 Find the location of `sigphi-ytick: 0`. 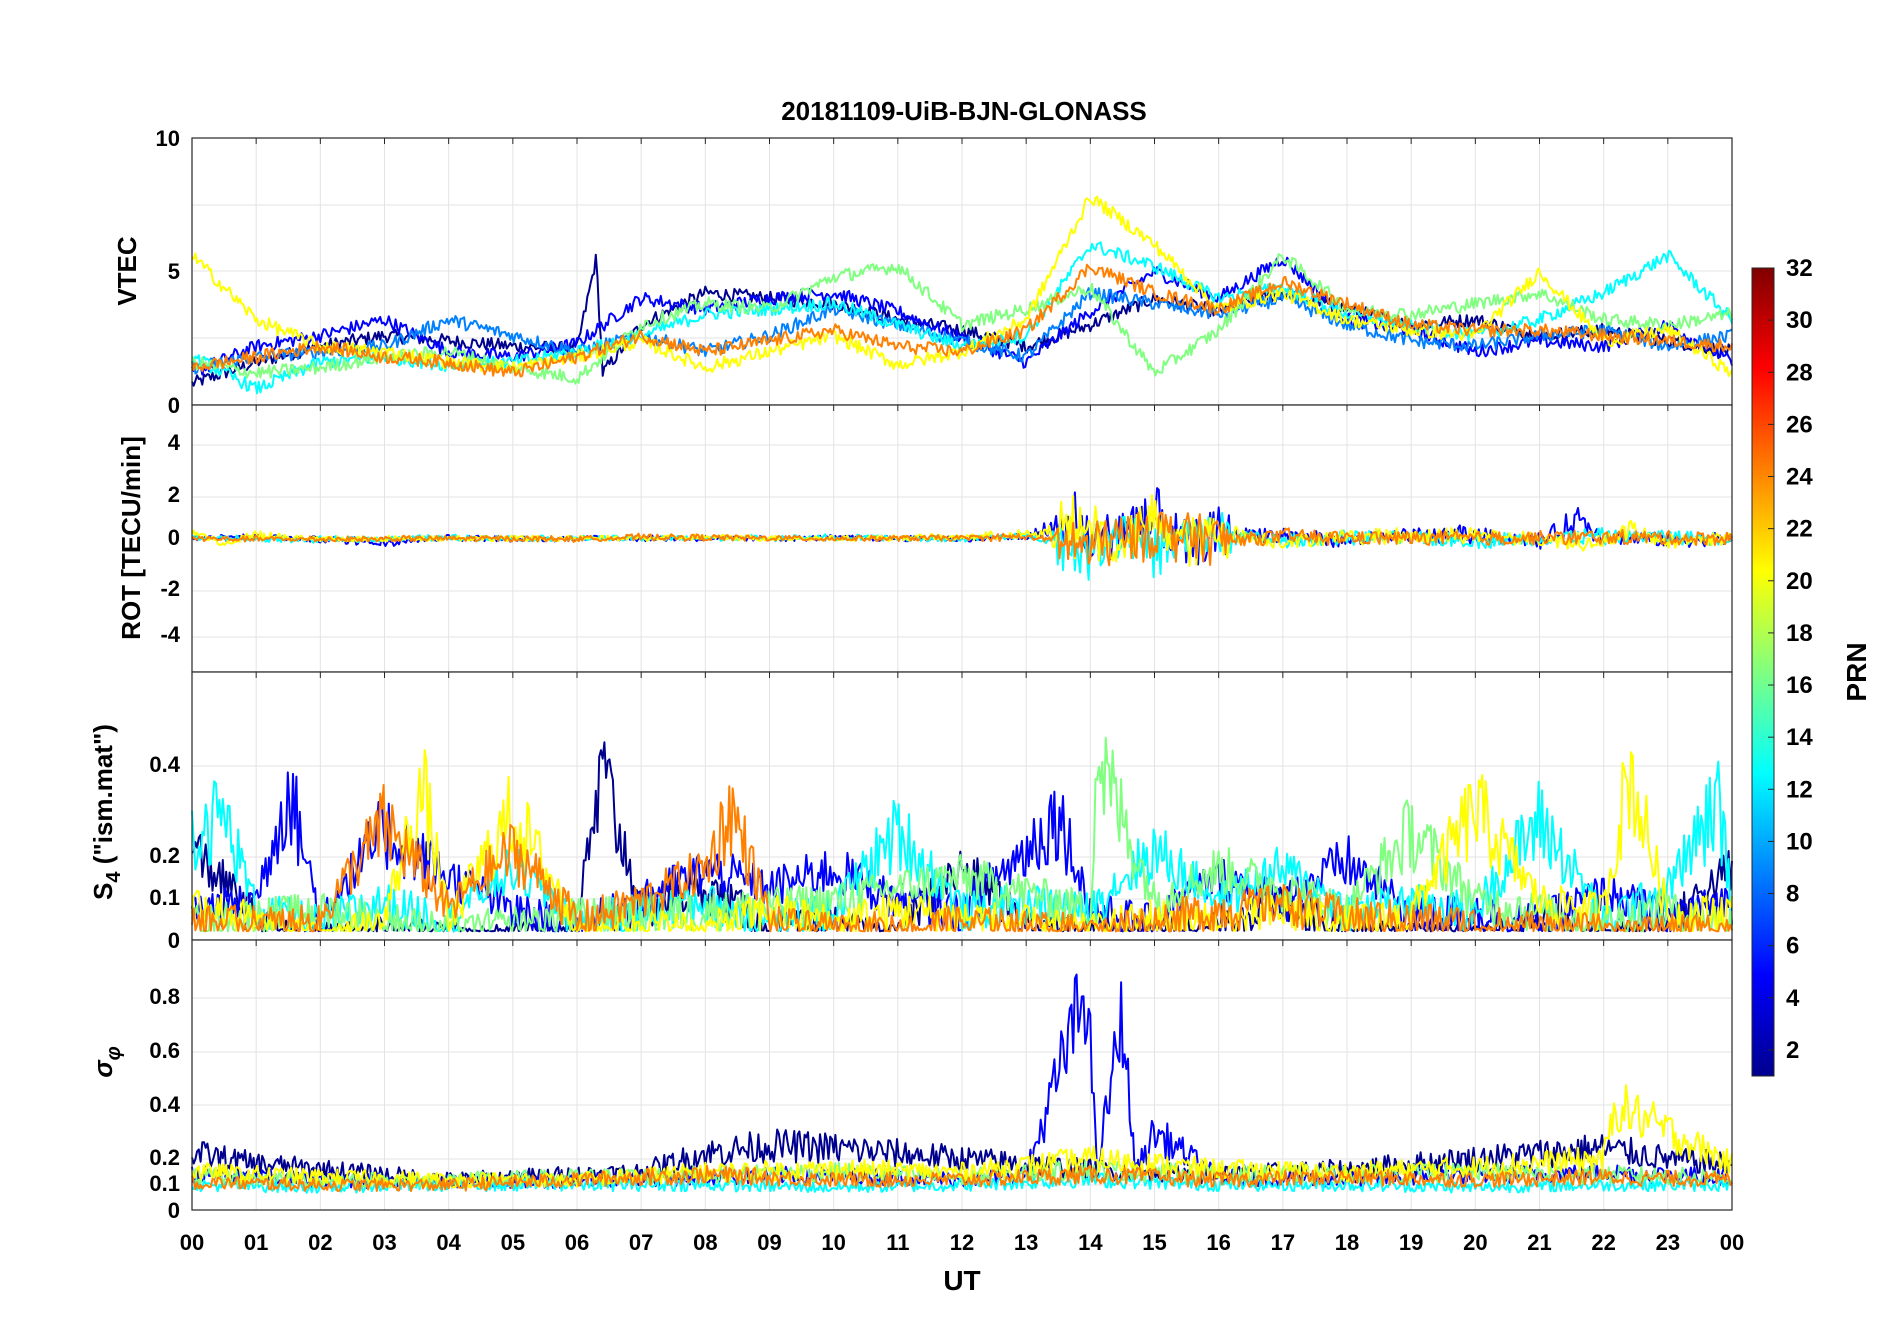

sigphi-ytick: 0 is located at coordinates (174, 1210).